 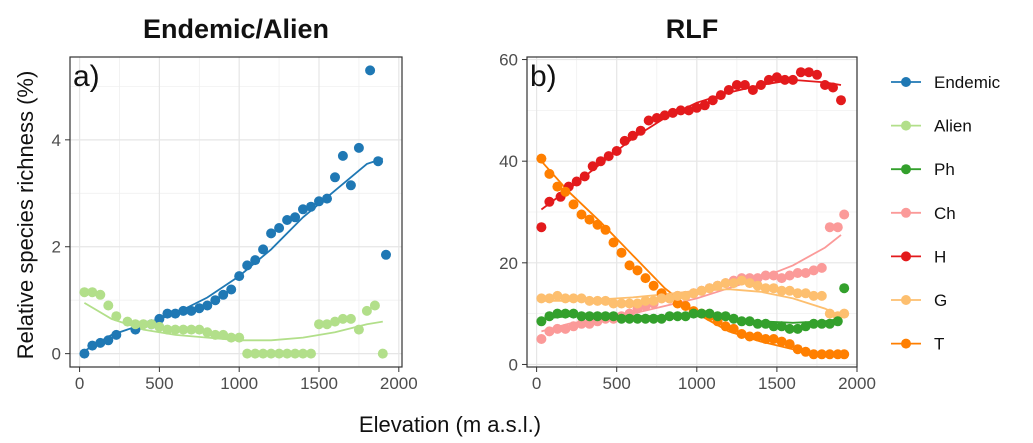 I want to click on x-tick-label: 0, so click(x=536, y=383).